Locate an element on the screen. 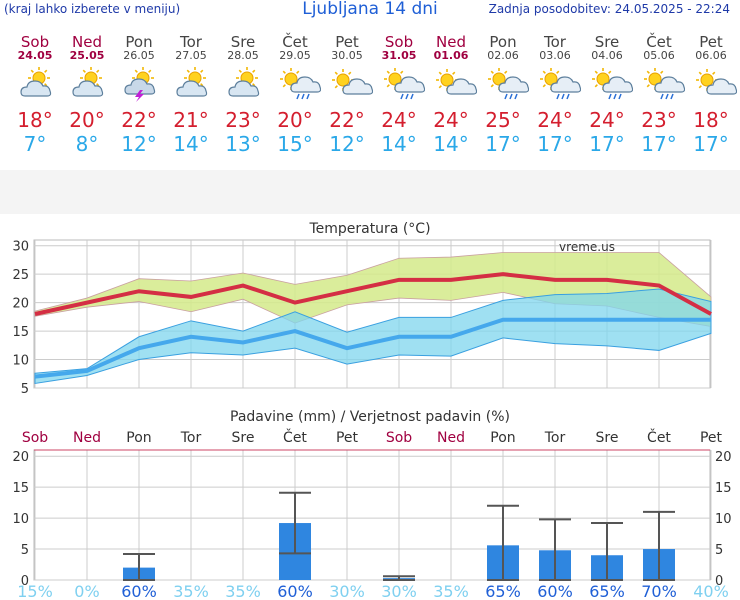 This screenshot has width=740, height=600. precipitation-day-label: Sob is located at coordinates (399, 438).